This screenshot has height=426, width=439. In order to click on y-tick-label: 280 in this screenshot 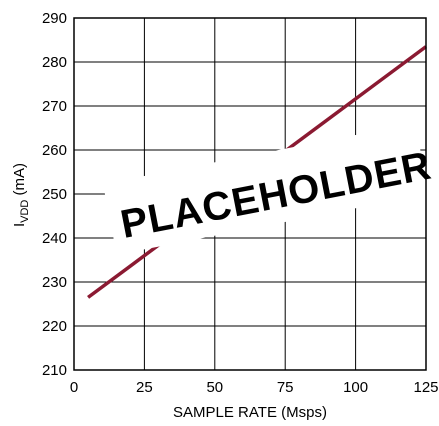, I will do `click(54, 62)`.